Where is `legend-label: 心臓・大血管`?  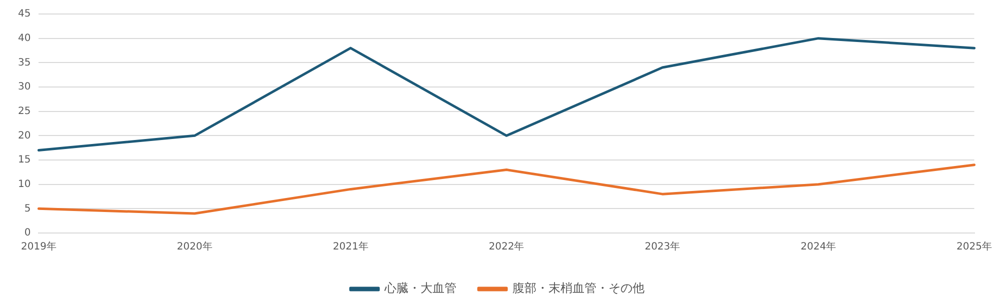
legend-label: 心臓・大血管 is located at coordinates (420, 288).